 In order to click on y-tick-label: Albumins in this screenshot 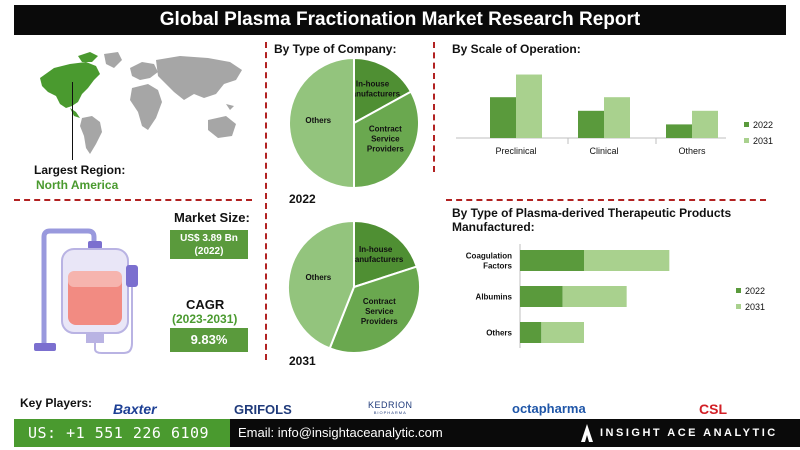, I will do `click(494, 297)`.